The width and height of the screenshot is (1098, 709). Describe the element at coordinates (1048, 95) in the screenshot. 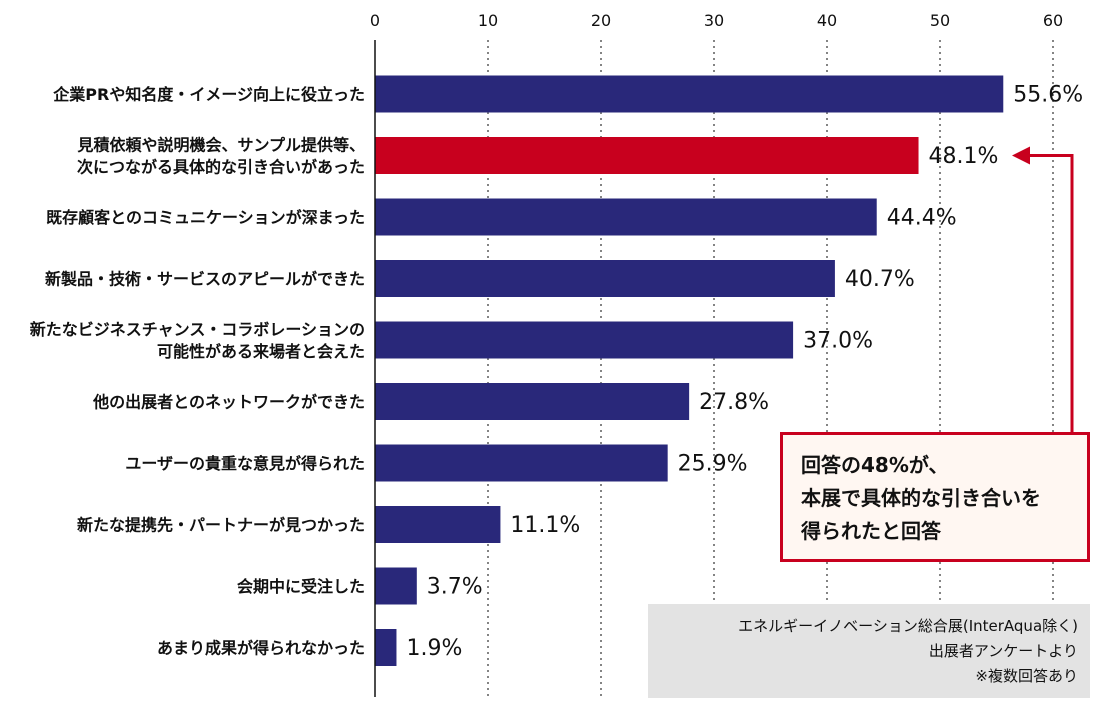

I see `value-label-1: 55.6%` at that location.